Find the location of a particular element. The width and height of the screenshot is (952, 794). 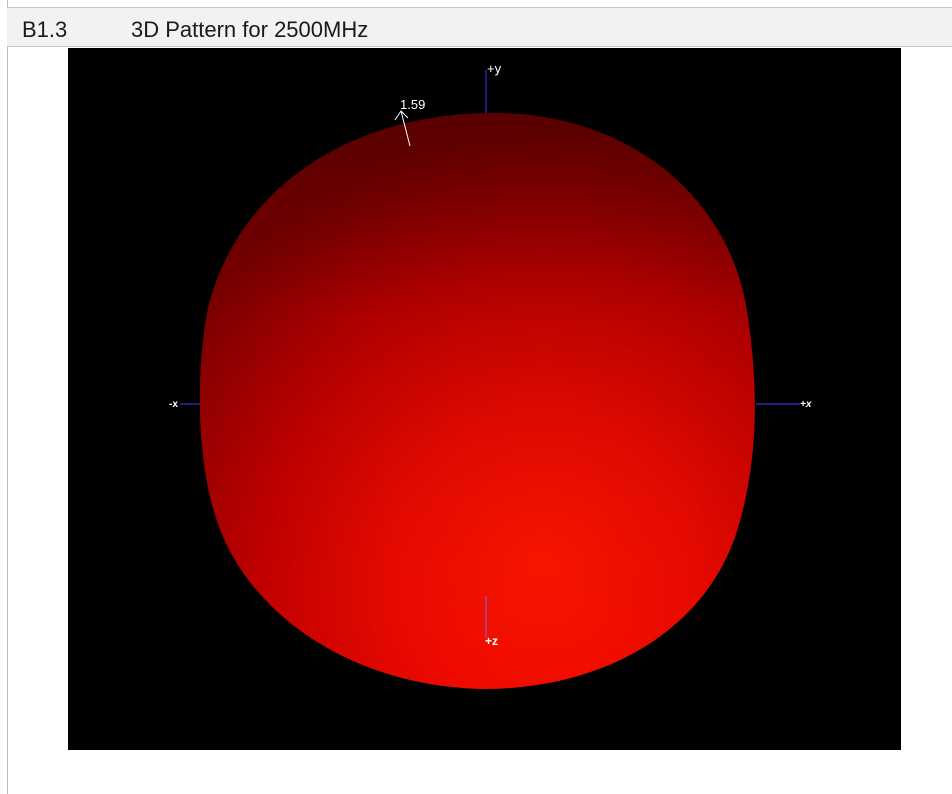

axis-label-pos-z: +z is located at coordinates (491, 641).